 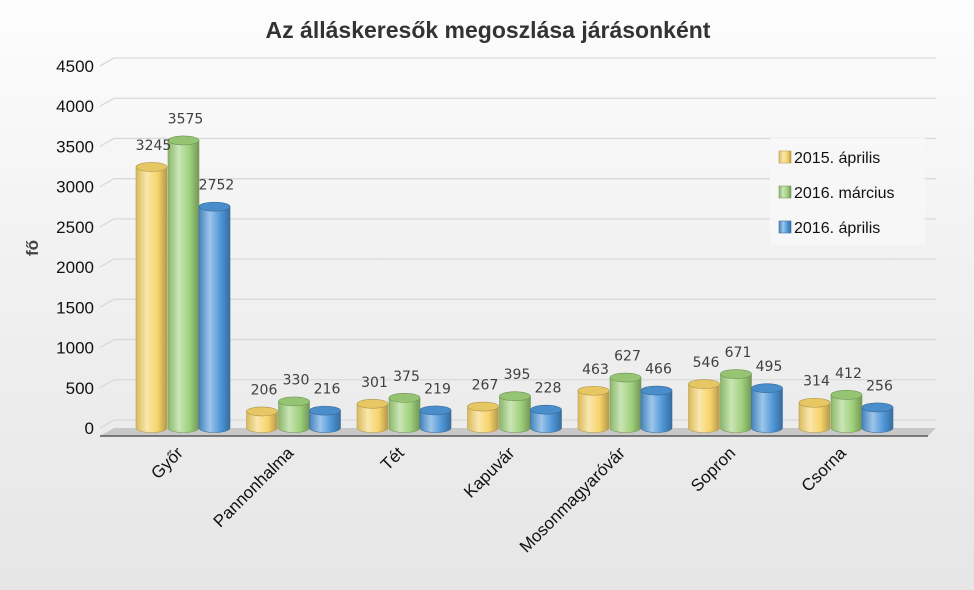 I want to click on data-label: 330, so click(x=296, y=380).